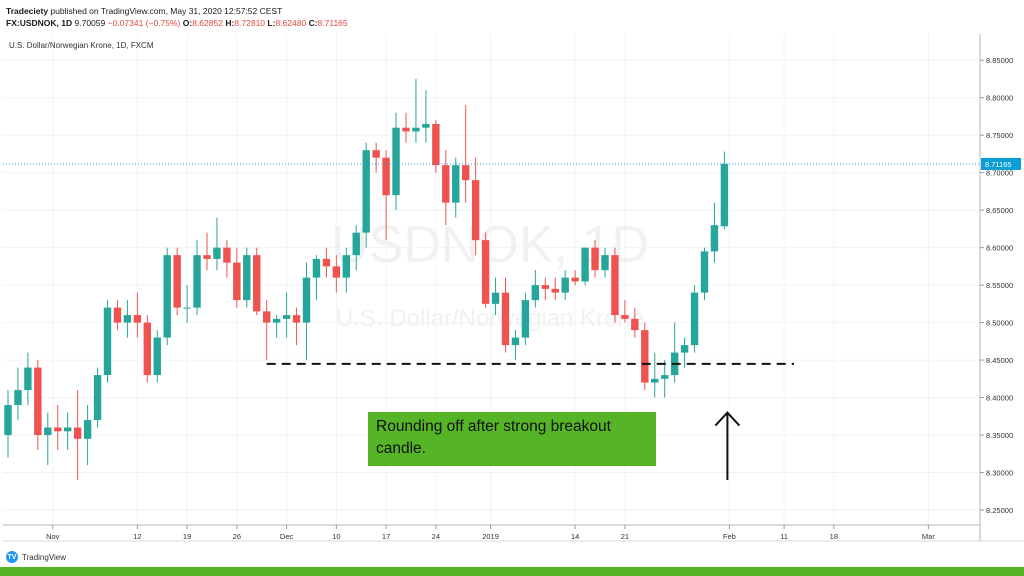 The image size is (1024, 576). Describe the element at coordinates (90, 23) in the screenshot. I see `header-price: 9.70059` at that location.